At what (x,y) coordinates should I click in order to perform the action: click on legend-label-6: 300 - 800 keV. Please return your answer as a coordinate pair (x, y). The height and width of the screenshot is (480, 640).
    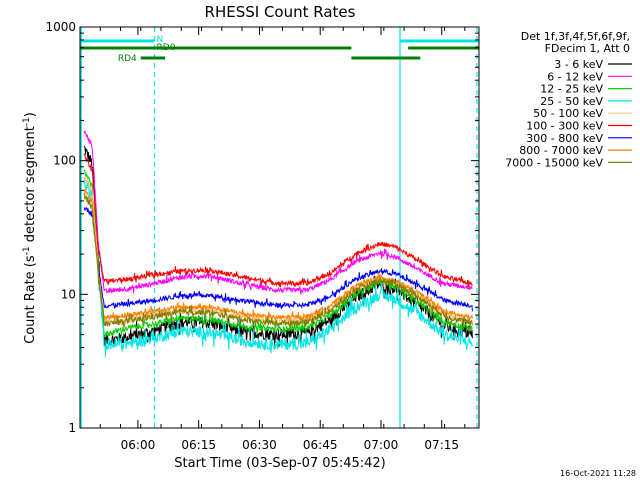
    Looking at the image, I should click on (564, 138).